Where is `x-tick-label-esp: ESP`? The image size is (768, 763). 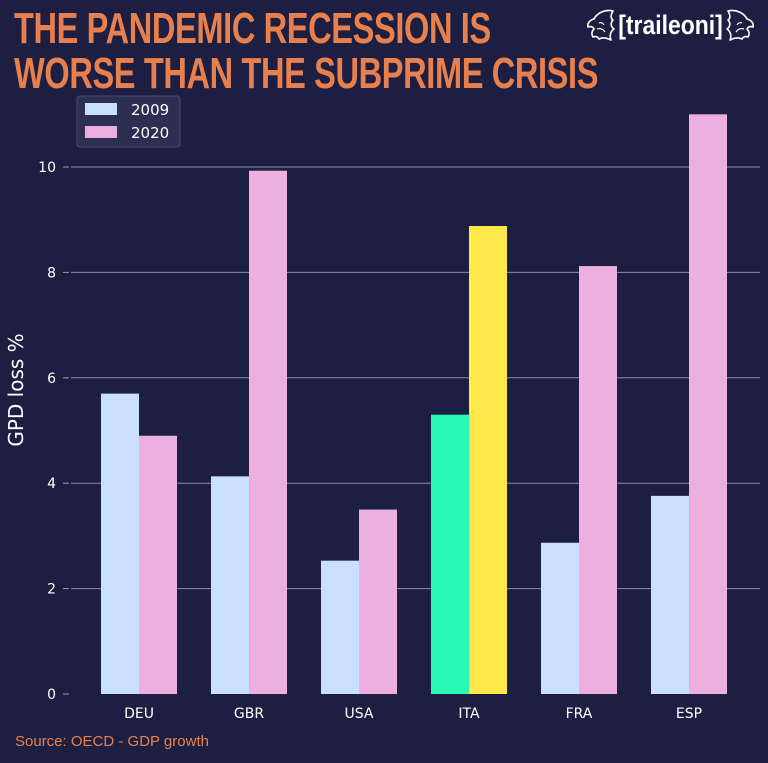
x-tick-label-esp: ESP is located at coordinates (689, 714).